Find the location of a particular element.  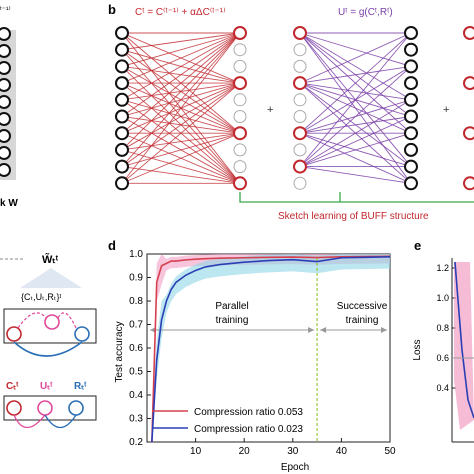

y-tick-label: 0.6 is located at coordinates (136, 348).